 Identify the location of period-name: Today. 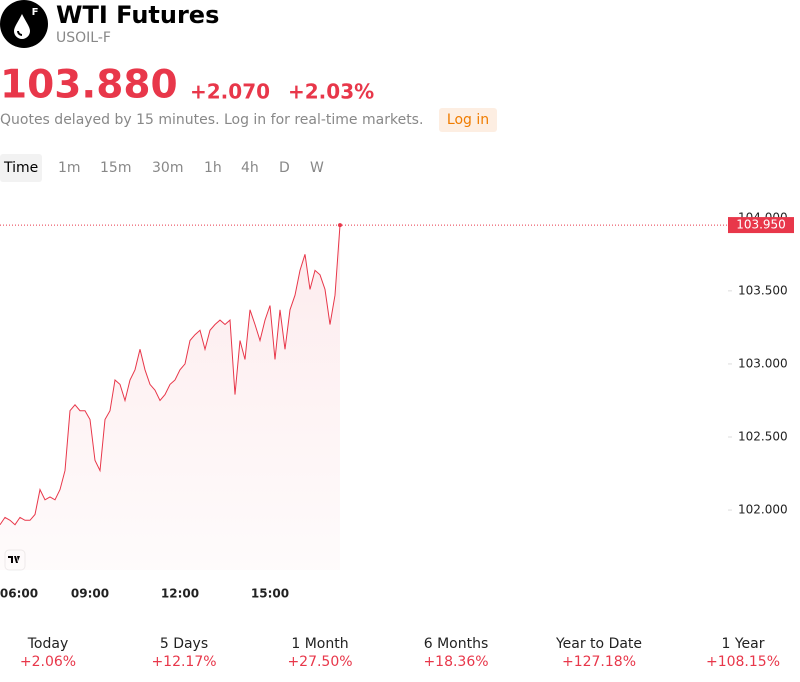
(48, 644).